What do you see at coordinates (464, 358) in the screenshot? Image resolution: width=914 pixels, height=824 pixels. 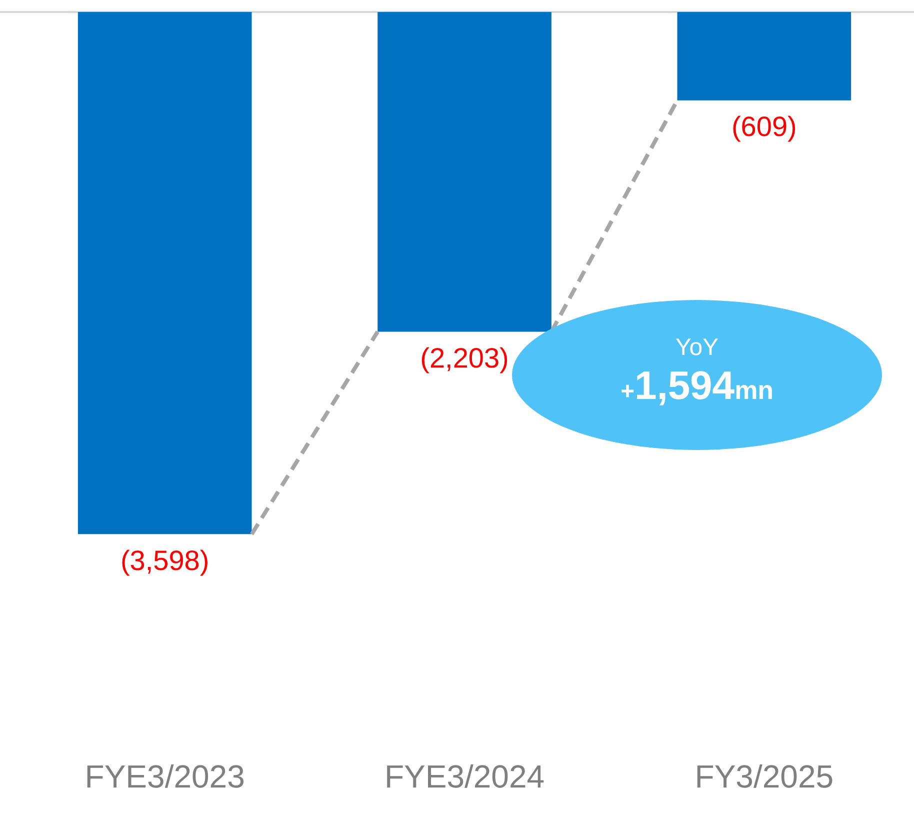 I see `data-label: (2,203)` at bounding box center [464, 358].